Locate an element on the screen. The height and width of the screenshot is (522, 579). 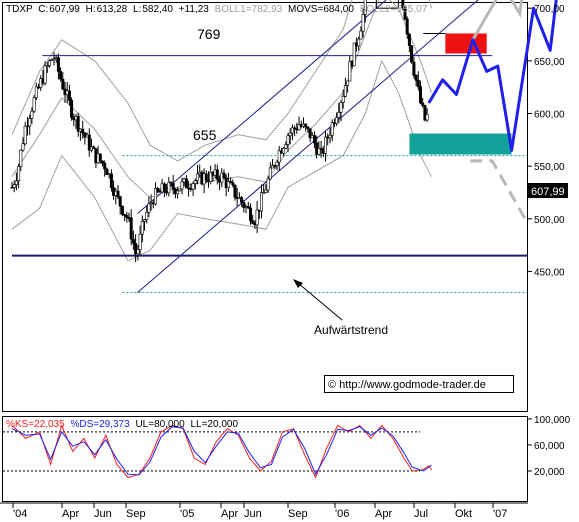
price-y-tick-label-0: 450,00 is located at coordinates (549, 272).